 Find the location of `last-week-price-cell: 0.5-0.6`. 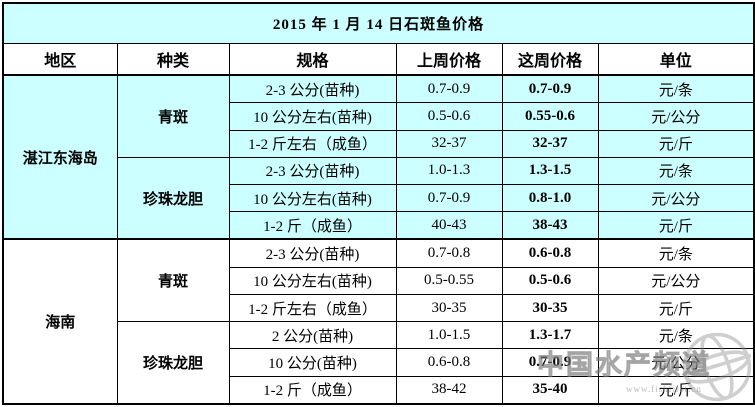

last-week-price-cell: 0.5-0.6 is located at coordinates (449, 116).